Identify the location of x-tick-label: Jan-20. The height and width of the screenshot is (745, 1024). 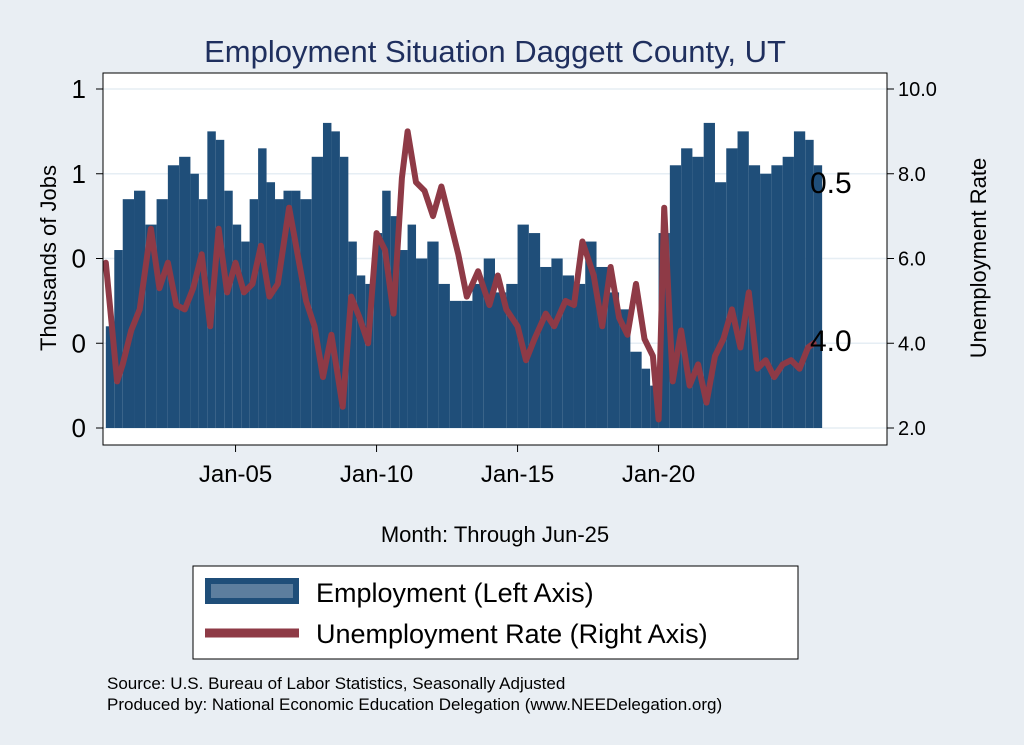
(658, 474).